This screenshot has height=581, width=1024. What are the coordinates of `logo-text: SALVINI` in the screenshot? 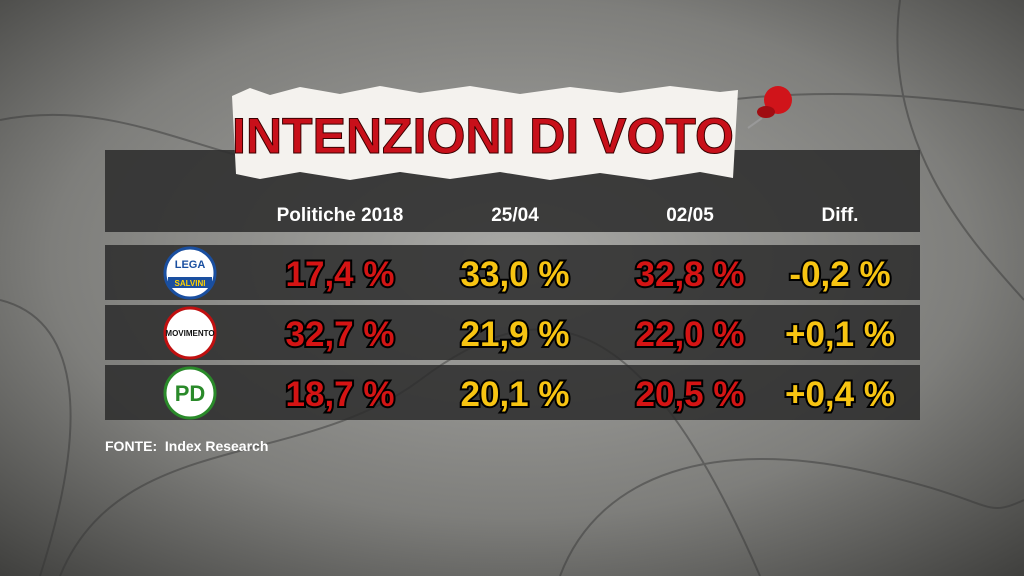 It's located at (190, 283).